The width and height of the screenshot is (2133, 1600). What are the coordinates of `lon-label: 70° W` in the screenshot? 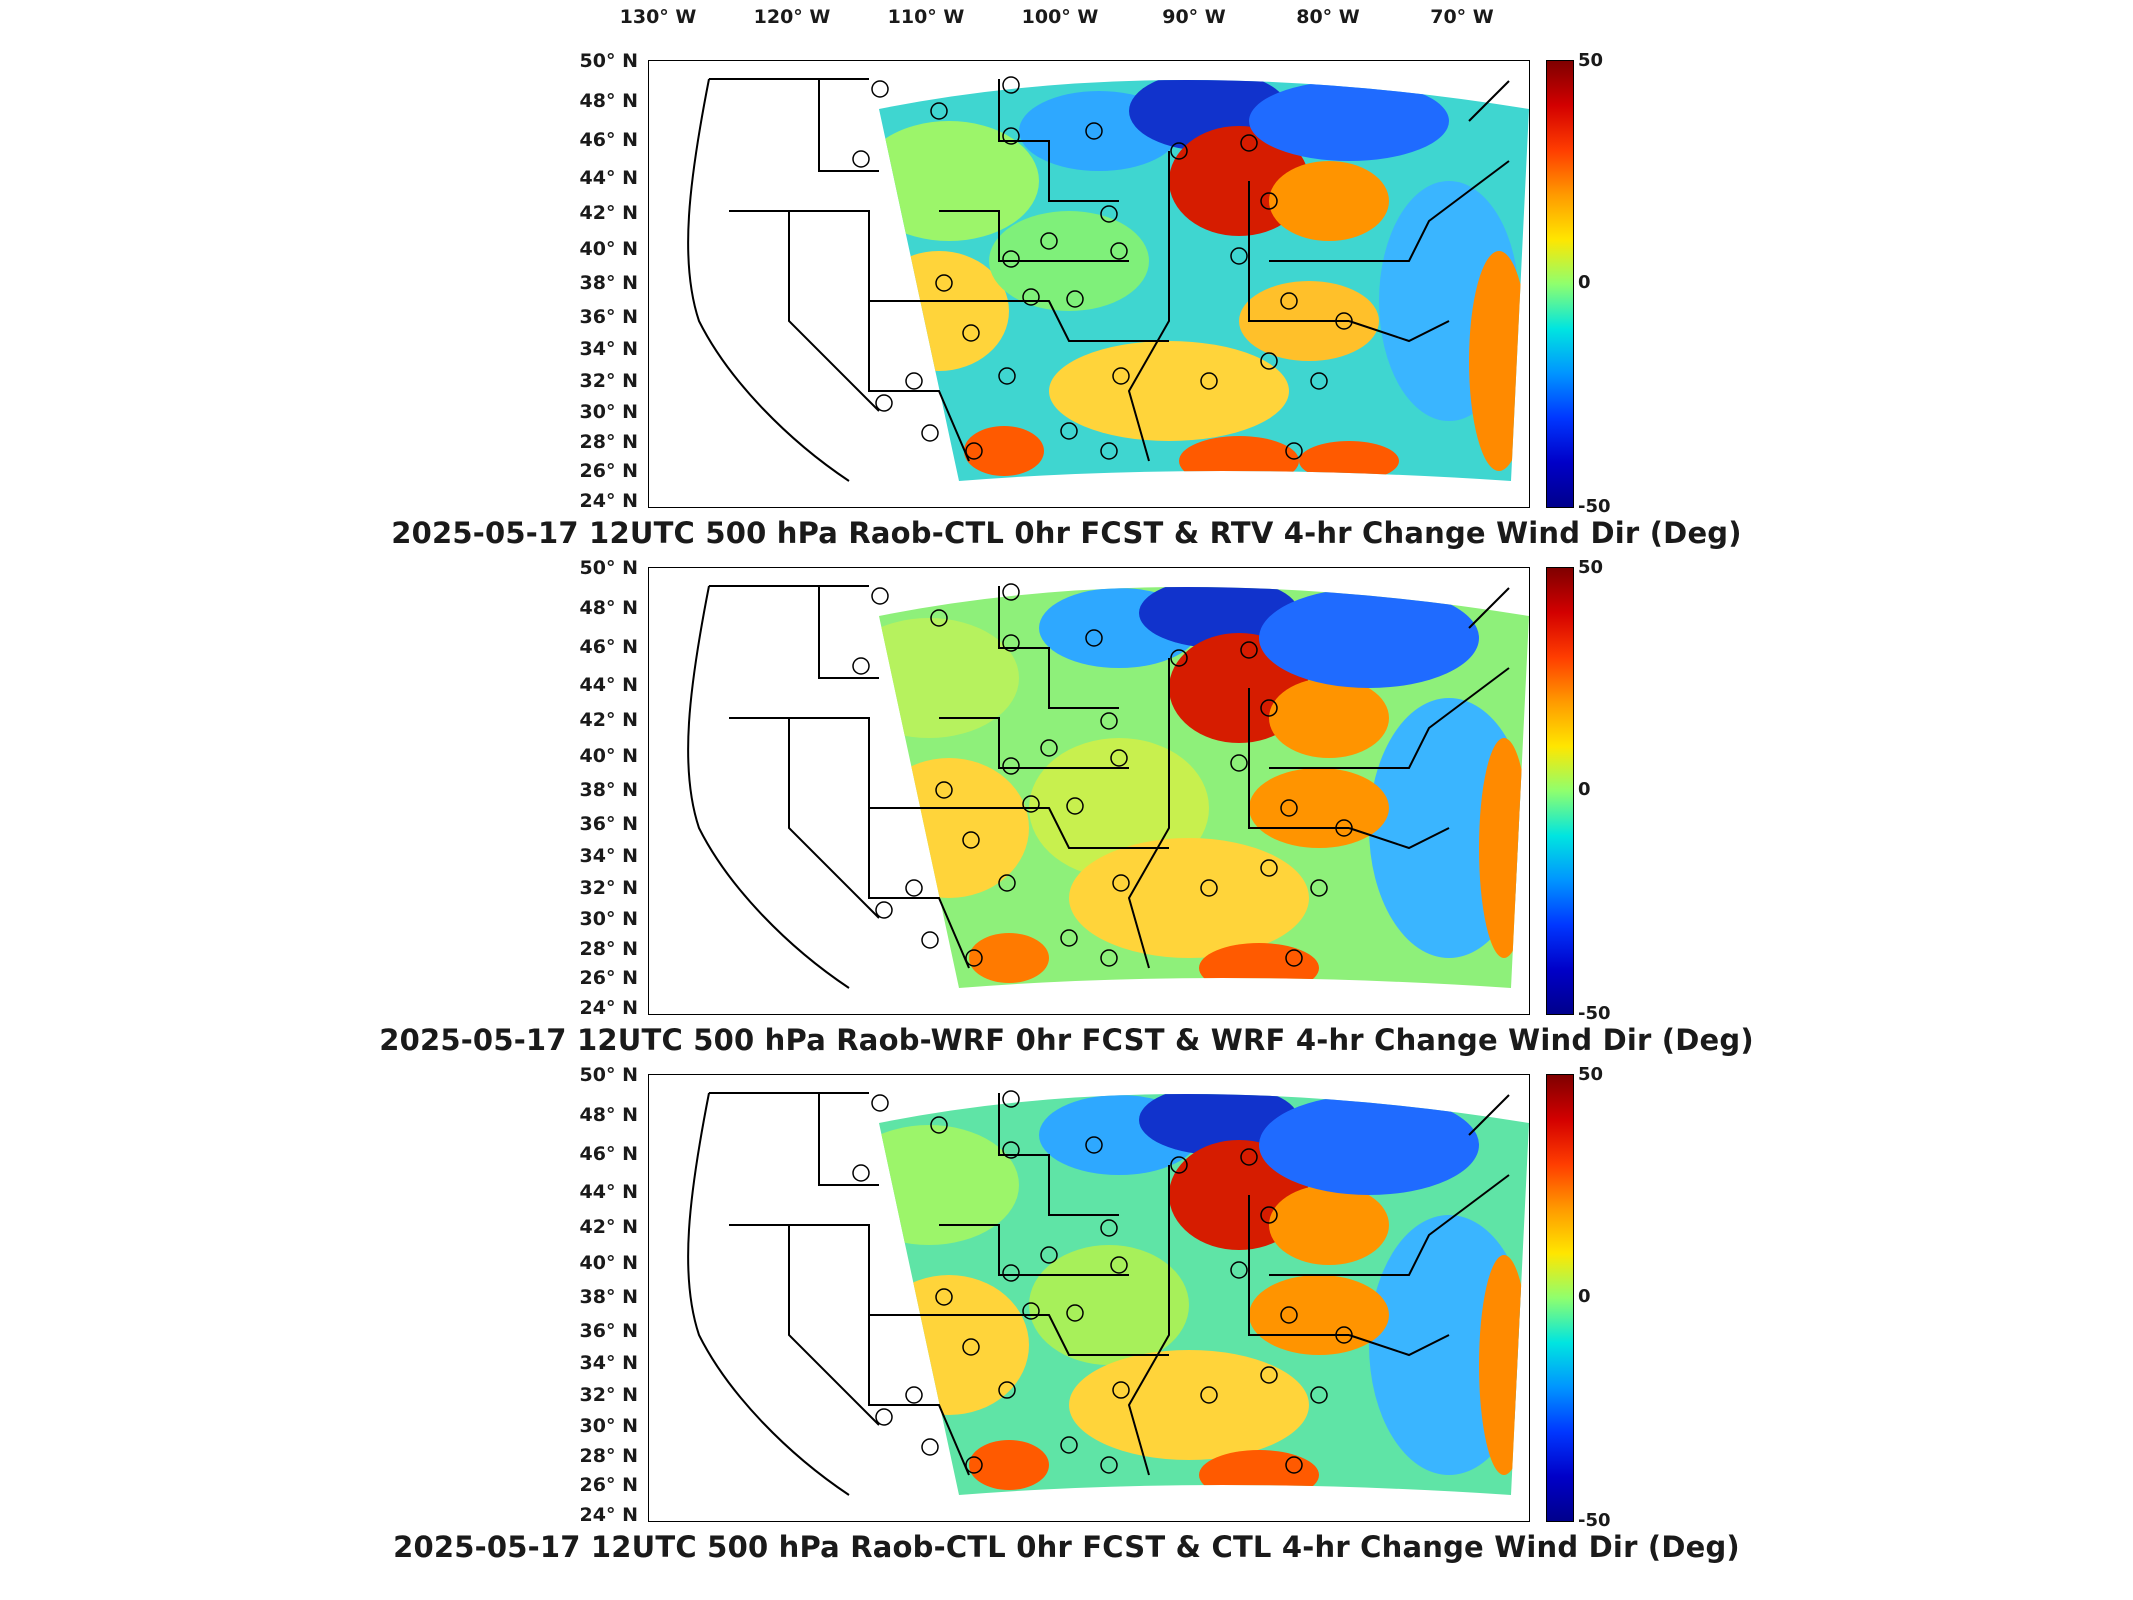 It's located at (1462, 17).